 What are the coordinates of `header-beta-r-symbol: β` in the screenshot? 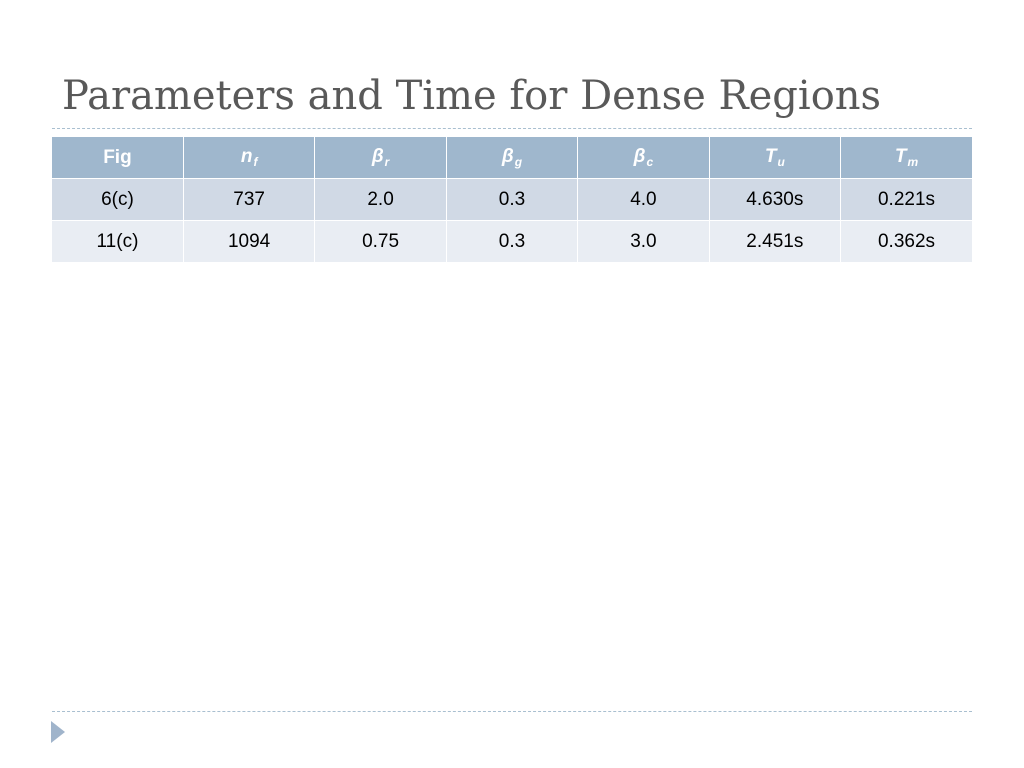 It's located at (377, 156).